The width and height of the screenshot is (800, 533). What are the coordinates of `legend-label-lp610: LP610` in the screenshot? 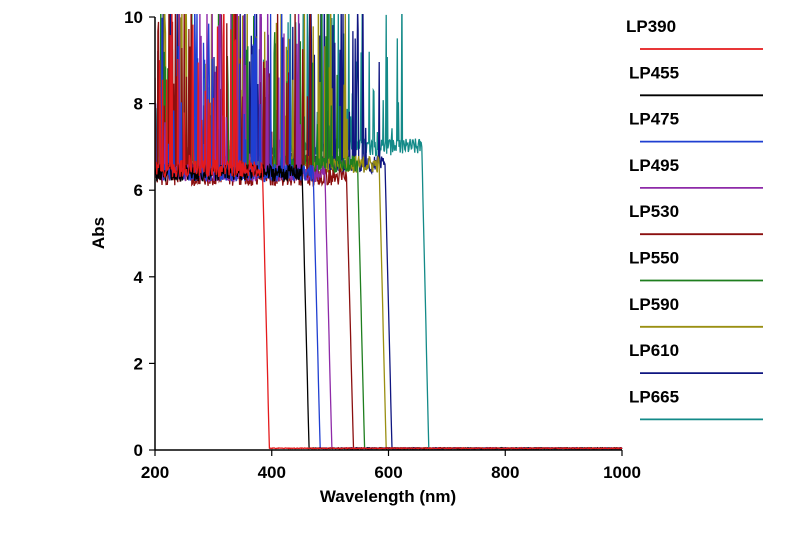 It's located at (654, 350).